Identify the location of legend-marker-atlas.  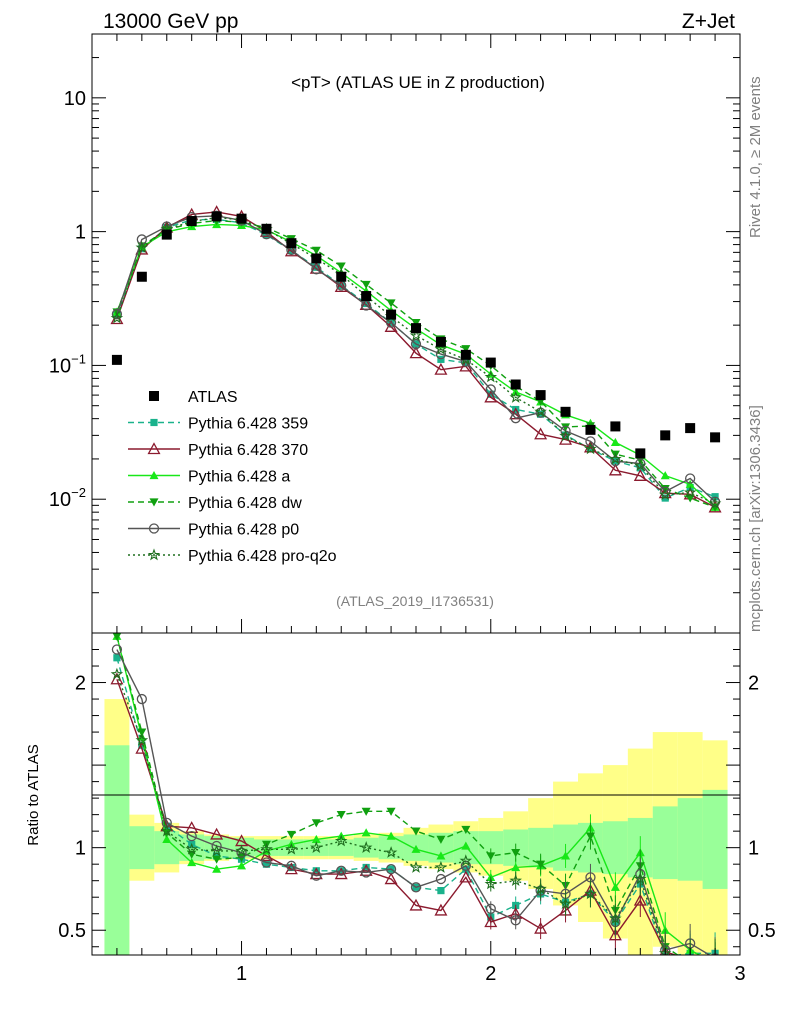
(154, 396).